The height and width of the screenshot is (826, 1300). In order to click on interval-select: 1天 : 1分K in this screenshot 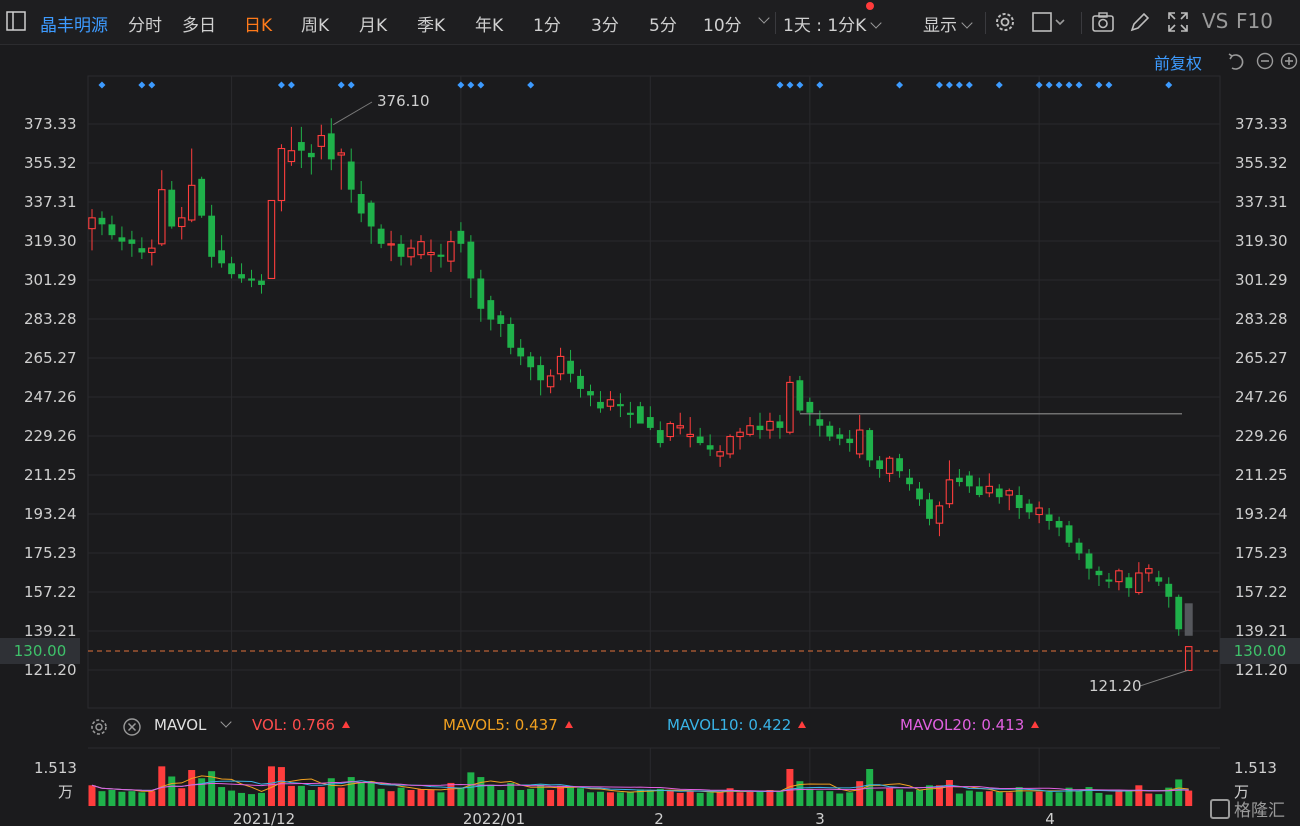, I will do `click(832, 23)`.